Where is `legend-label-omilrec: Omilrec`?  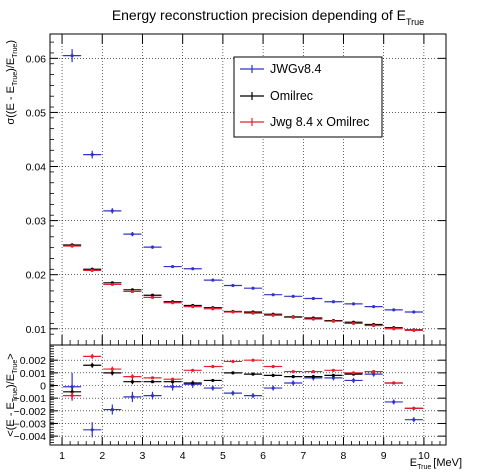
legend-label-omilrec: Omilrec is located at coordinates (291, 96).